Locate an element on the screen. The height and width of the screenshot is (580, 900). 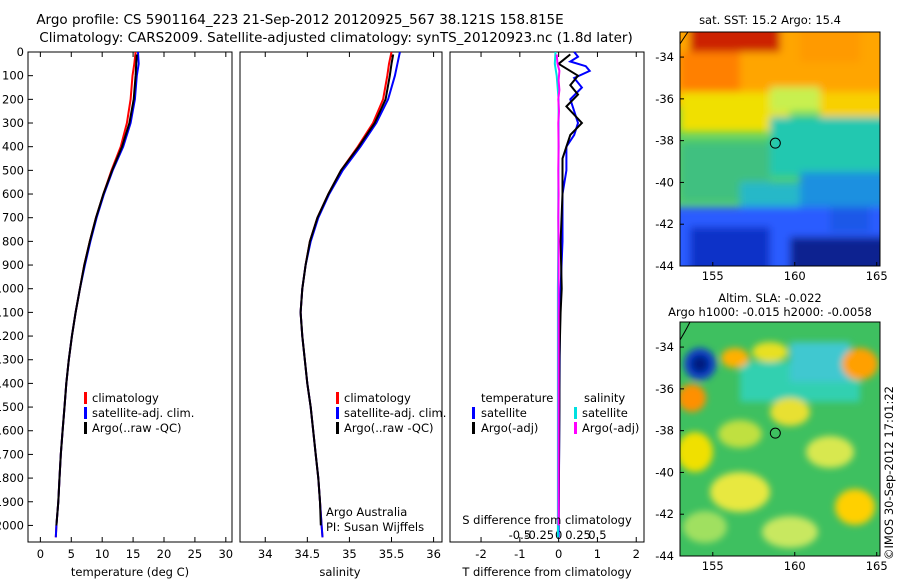
sst-heatmap is located at coordinates (780, 149).